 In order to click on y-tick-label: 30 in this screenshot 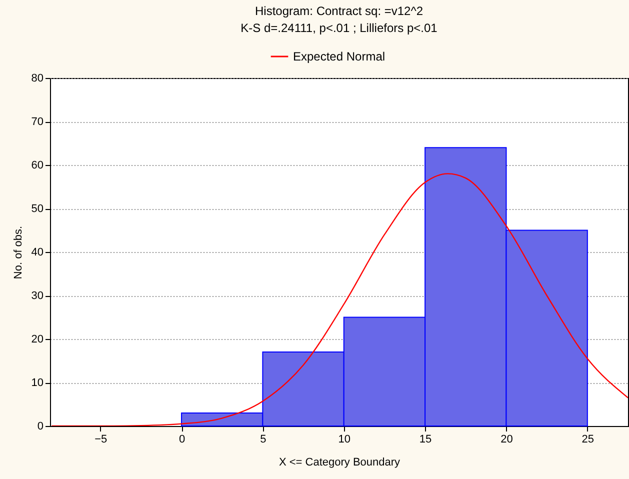, I will do `click(37, 296)`.